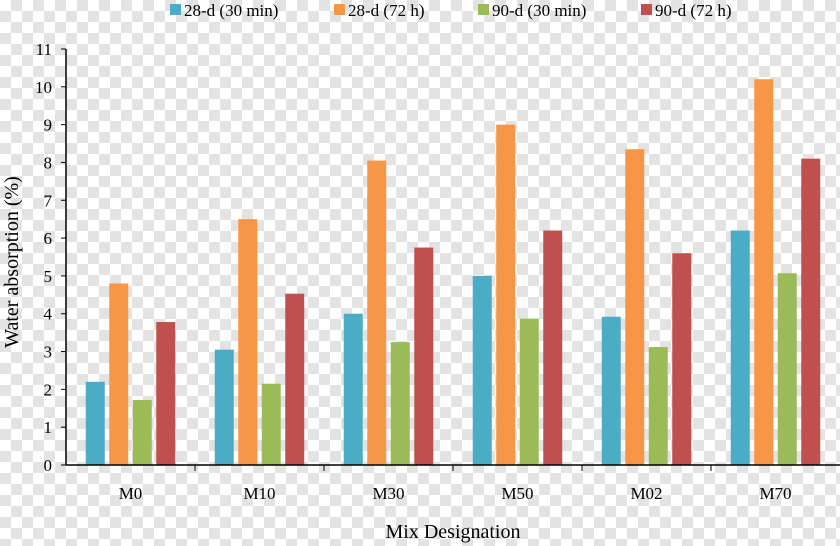 The height and width of the screenshot is (546, 840). Describe the element at coordinates (48, 465) in the screenshot. I see `y-tick-label: 0` at that location.